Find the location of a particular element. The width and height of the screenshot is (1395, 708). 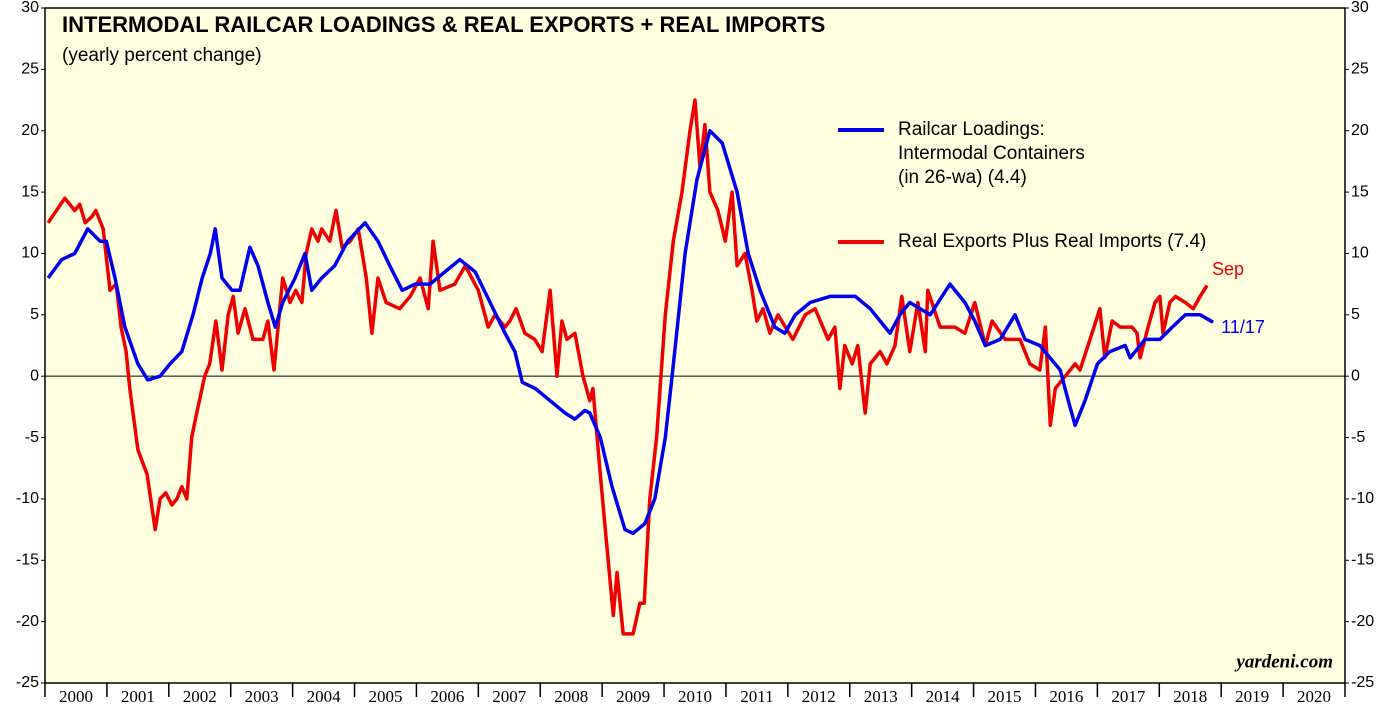

x-tick-label: 2005 is located at coordinates (385, 696).